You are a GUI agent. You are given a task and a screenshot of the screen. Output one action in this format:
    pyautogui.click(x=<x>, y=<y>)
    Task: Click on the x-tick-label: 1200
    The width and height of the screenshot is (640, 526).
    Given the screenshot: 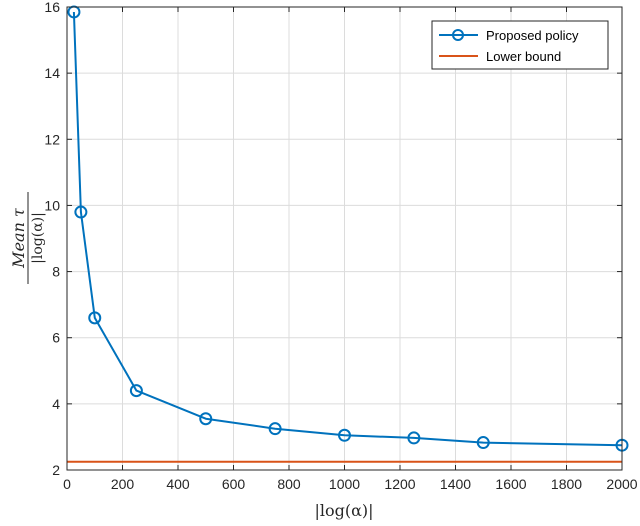 What is the action you would take?
    pyautogui.click(x=399, y=484)
    